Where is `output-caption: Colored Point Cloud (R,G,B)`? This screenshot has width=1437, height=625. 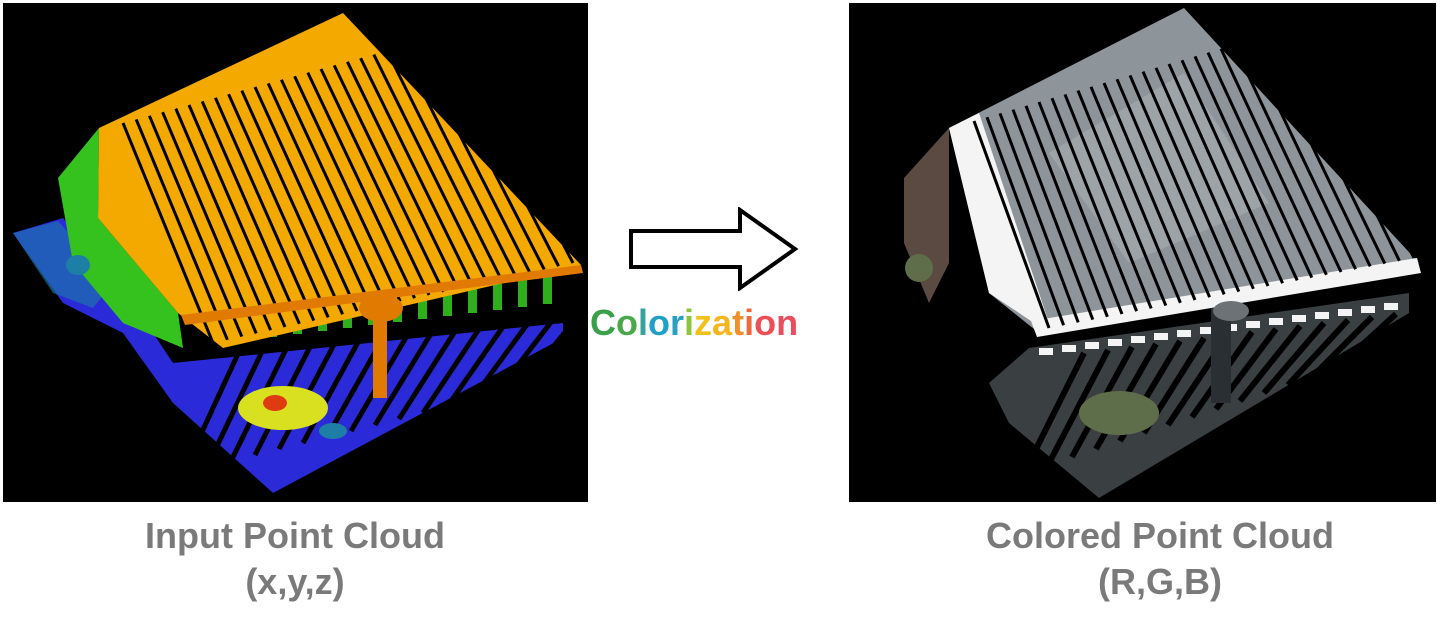
output-caption: Colored Point Cloud (R,G,B) is located at coordinates (1148, 559).